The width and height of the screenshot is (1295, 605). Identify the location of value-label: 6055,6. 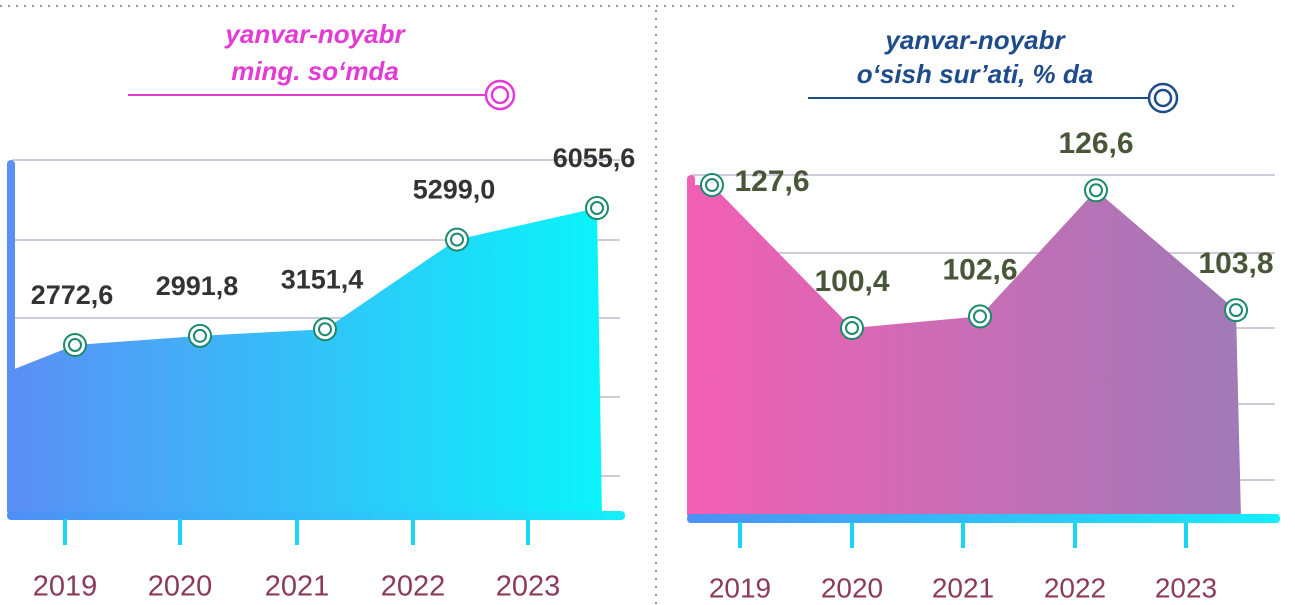
(594, 158).